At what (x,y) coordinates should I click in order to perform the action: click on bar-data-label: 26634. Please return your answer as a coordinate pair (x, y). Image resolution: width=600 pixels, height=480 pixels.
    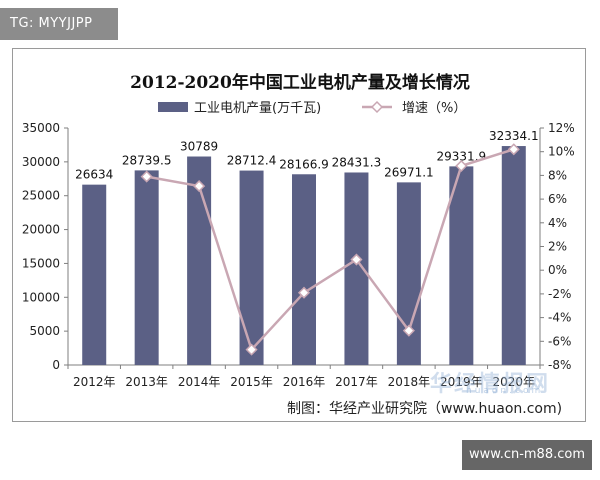
    Looking at the image, I should click on (94, 175).